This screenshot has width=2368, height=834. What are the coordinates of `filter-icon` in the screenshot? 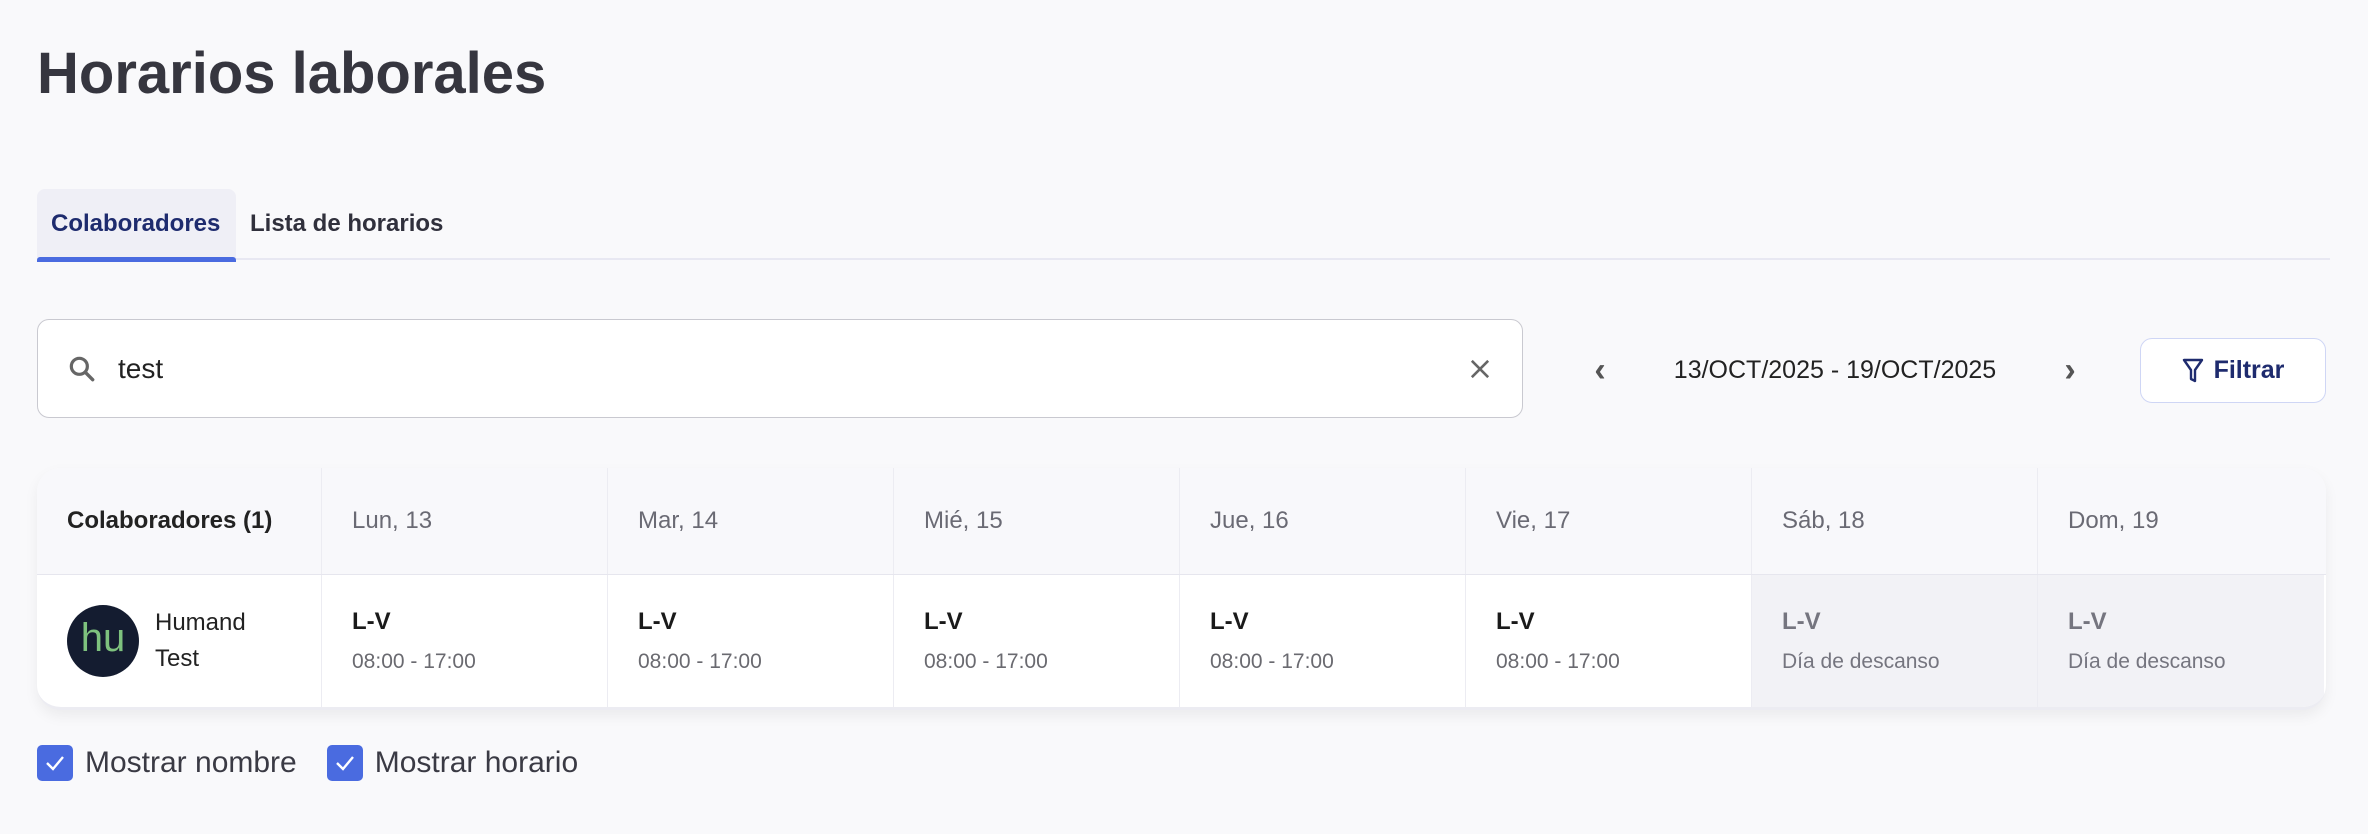 It's located at (2192, 370).